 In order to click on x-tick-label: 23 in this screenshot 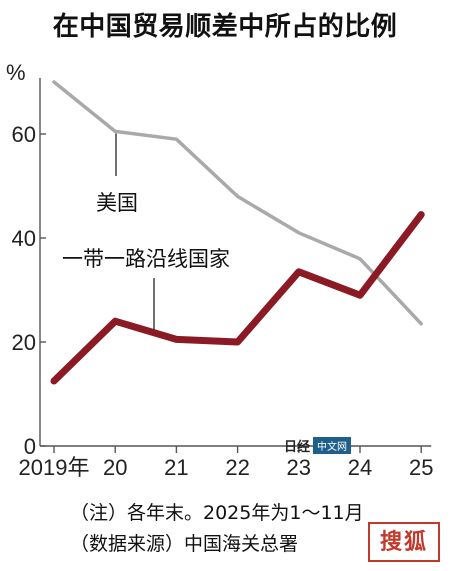, I will do `click(299, 467)`.